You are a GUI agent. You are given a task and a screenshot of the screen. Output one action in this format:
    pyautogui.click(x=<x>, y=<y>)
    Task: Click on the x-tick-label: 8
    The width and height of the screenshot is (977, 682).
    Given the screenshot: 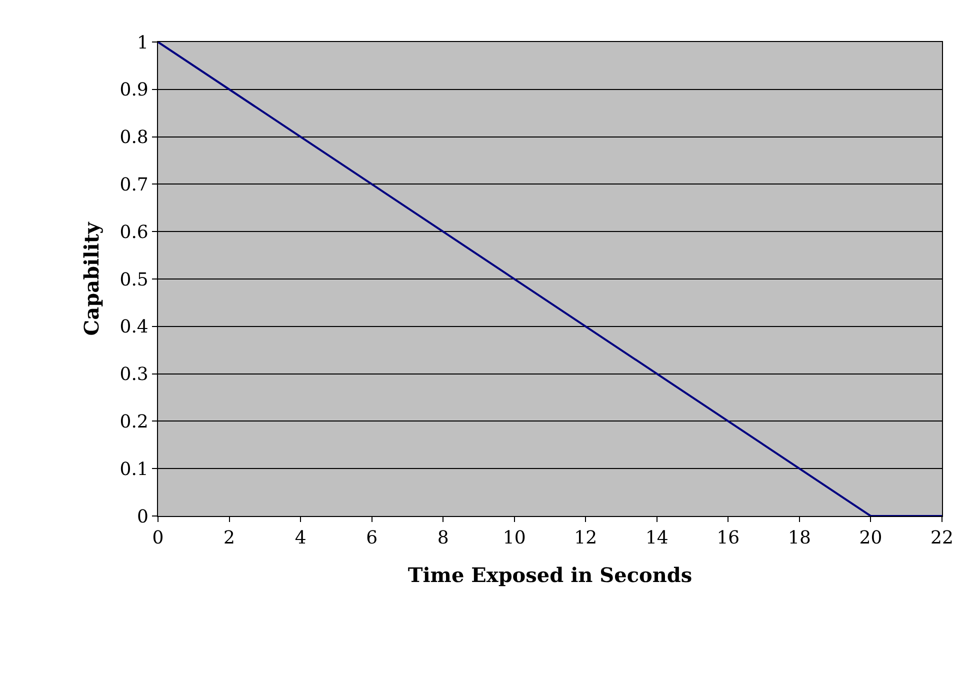 What is the action you would take?
    pyautogui.click(x=443, y=538)
    